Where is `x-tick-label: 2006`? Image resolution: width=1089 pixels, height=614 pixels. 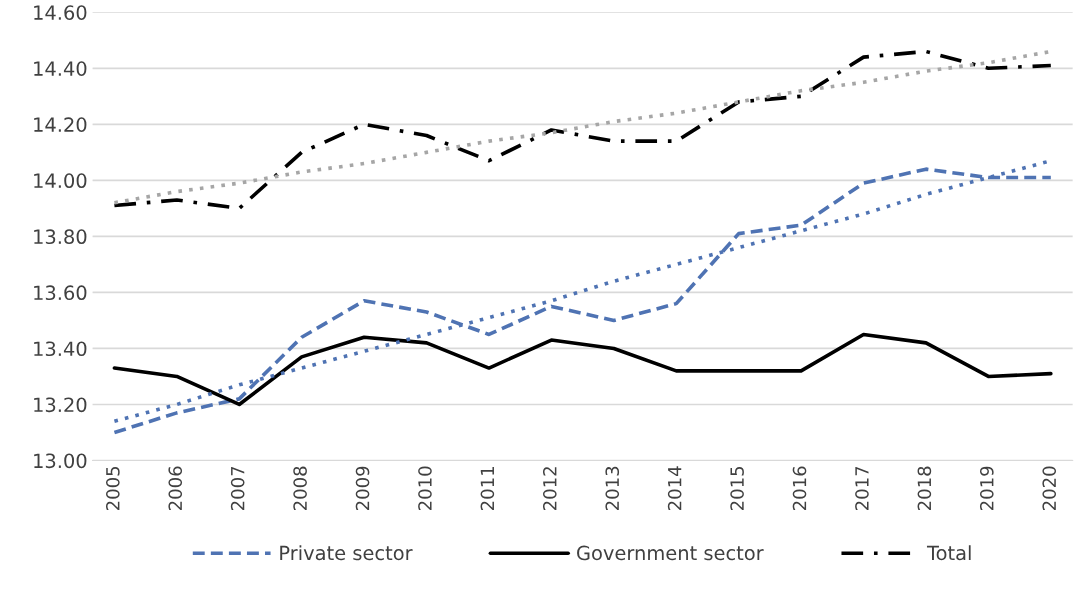
x-tick-label: 2006 is located at coordinates (175, 488).